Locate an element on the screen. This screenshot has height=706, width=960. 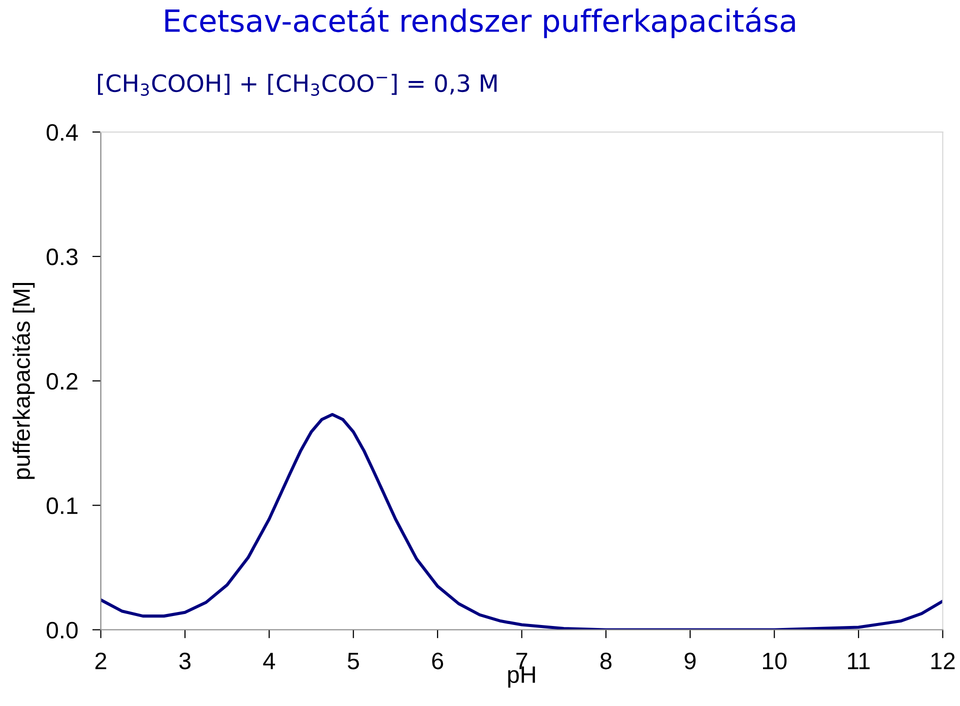
x-tick-label: 2 is located at coordinates (100, 661).